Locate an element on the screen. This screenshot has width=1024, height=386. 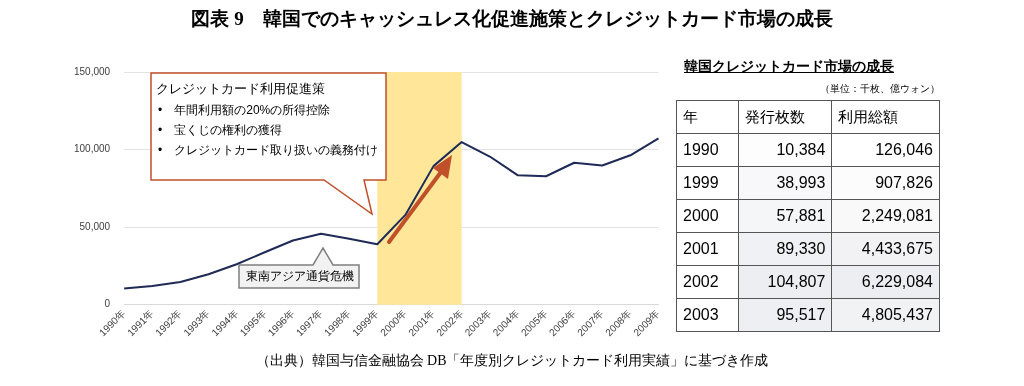
data-label: 38,993 is located at coordinates (785, 183).